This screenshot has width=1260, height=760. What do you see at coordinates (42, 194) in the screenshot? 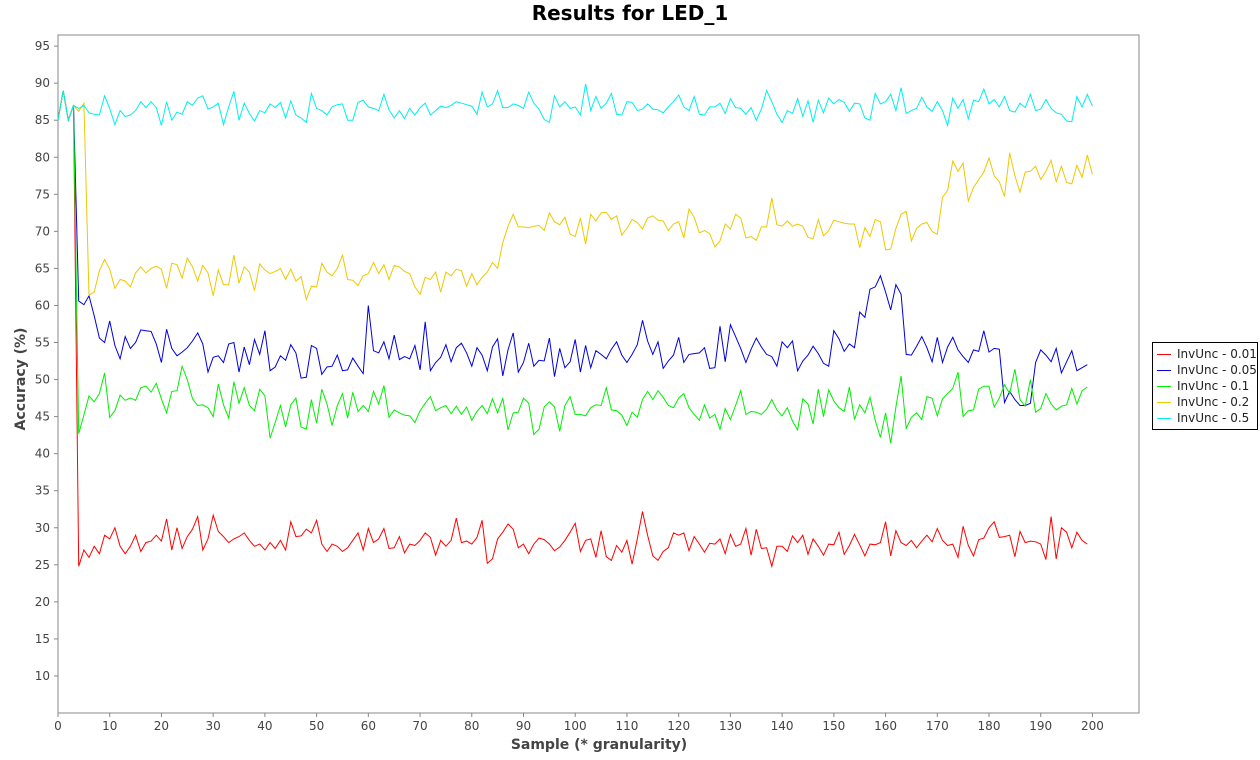
I see `y-tick-label: 75` at bounding box center [42, 194].